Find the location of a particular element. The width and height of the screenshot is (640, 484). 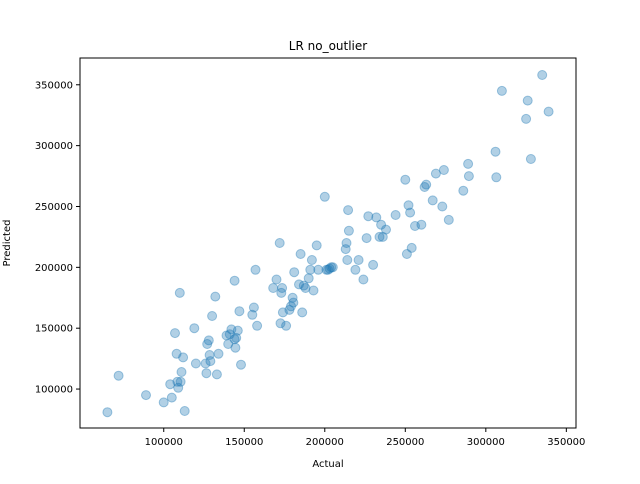

y-tick-label: 150000 is located at coordinates (54, 329).